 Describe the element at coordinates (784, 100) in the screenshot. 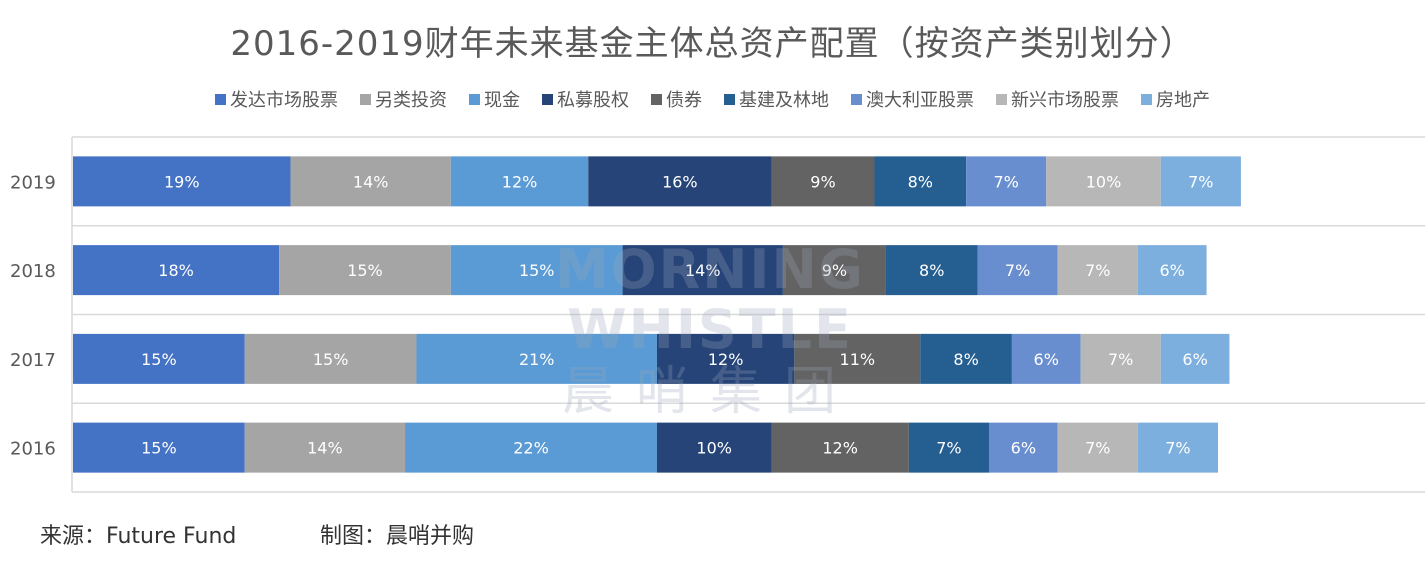

I see `legend-label: 基建及林地` at that location.